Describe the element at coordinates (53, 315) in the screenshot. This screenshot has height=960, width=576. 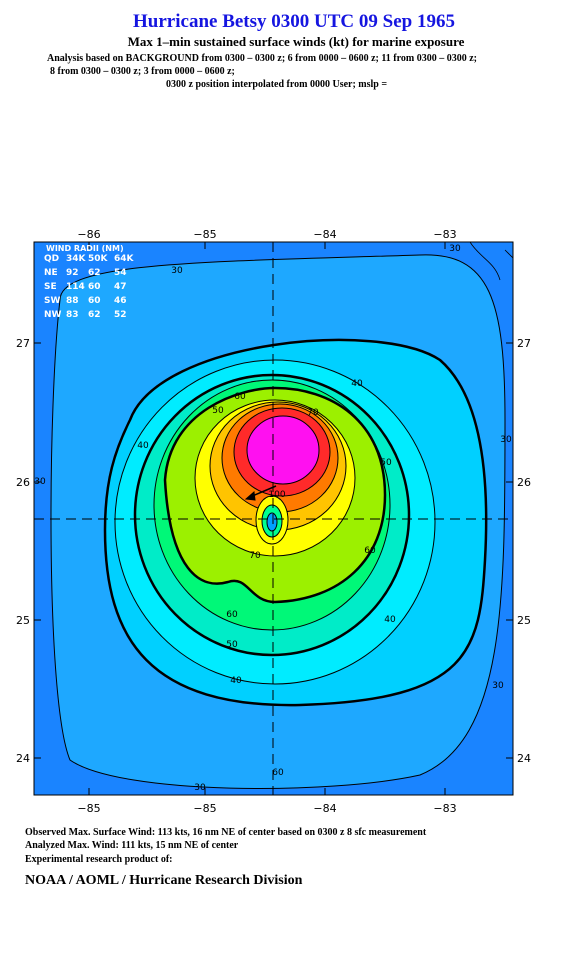
I see `wind-radii-cell: NW` at that location.